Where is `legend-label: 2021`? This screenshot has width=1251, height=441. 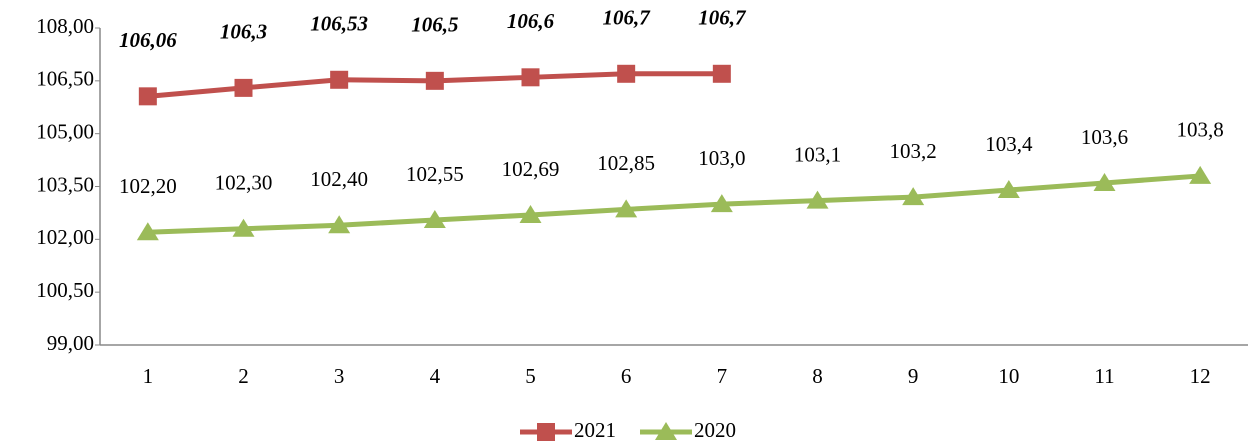
legend-label: 2021 is located at coordinates (595, 429).